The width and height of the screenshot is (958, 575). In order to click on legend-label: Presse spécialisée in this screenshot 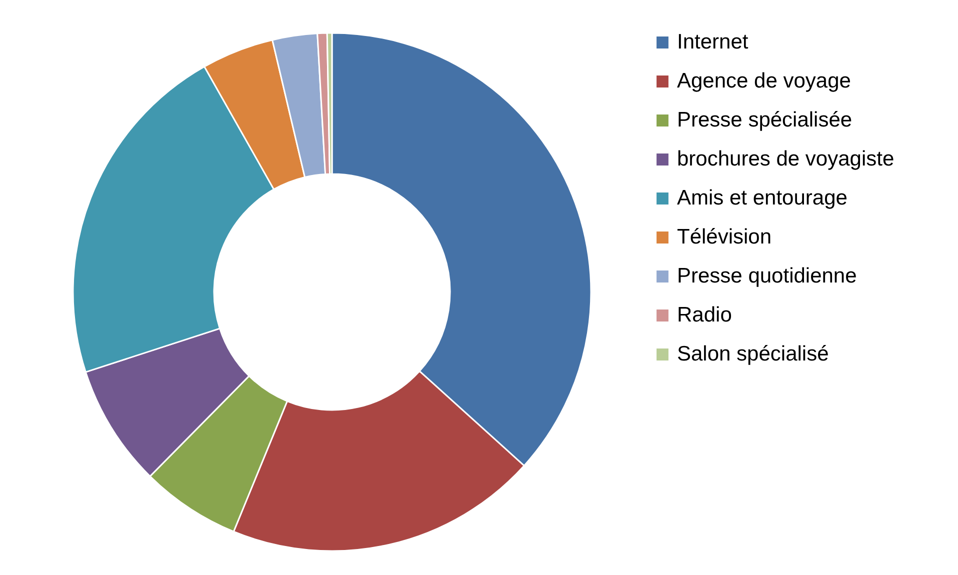, I will do `click(764, 120)`.